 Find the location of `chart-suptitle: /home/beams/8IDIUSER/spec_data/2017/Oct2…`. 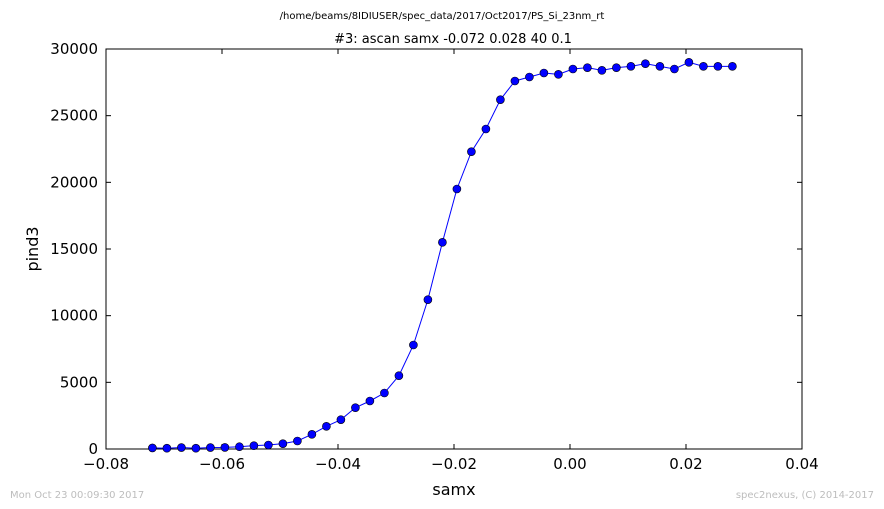

chart-suptitle: /home/beams/8IDIUSER/spec_data/2017/Oct2… is located at coordinates (442, 16).